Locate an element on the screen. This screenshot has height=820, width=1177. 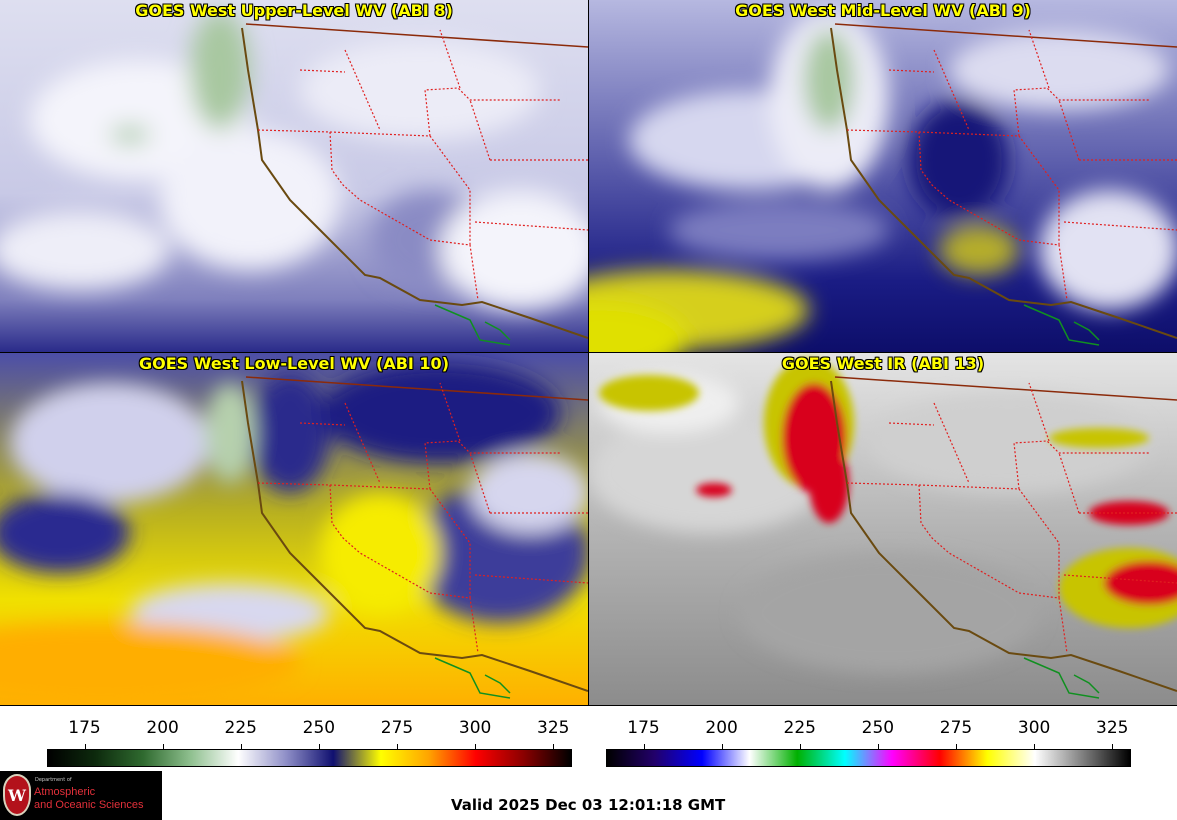
panel-divider-bottom is located at coordinates (588, 705).